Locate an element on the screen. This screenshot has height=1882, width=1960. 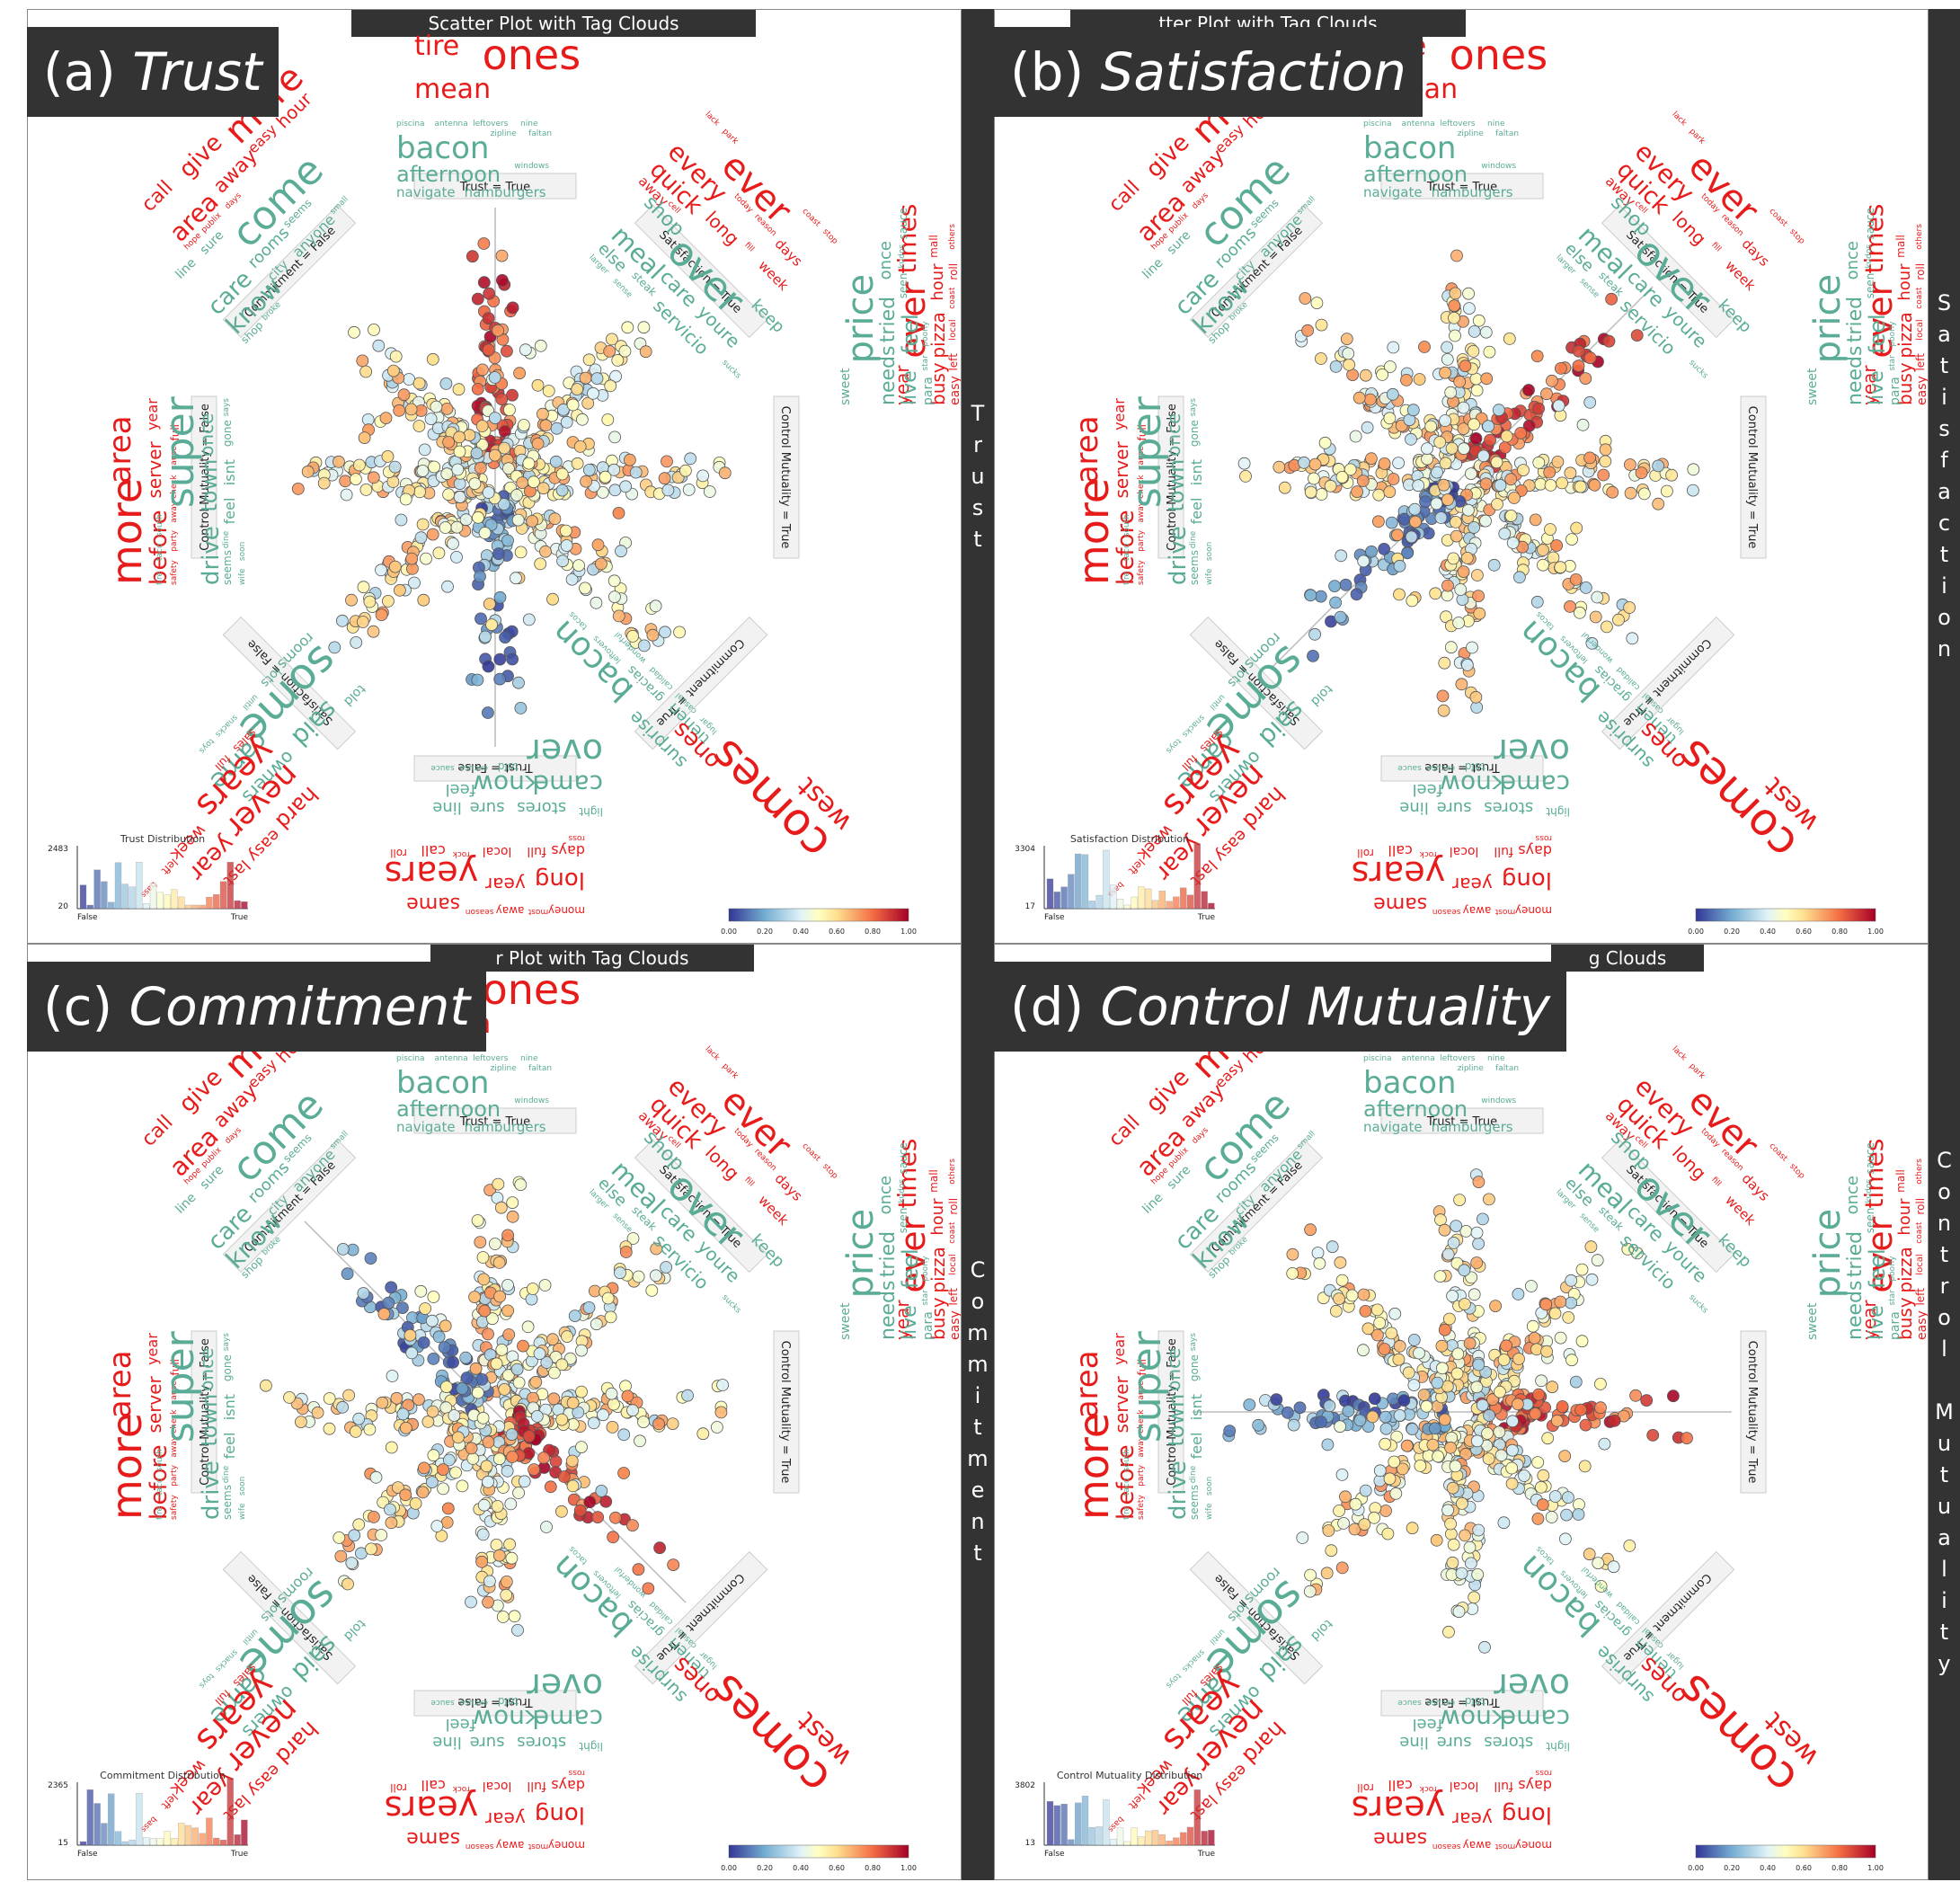
tag-word: ross is located at coordinates (577, 838).